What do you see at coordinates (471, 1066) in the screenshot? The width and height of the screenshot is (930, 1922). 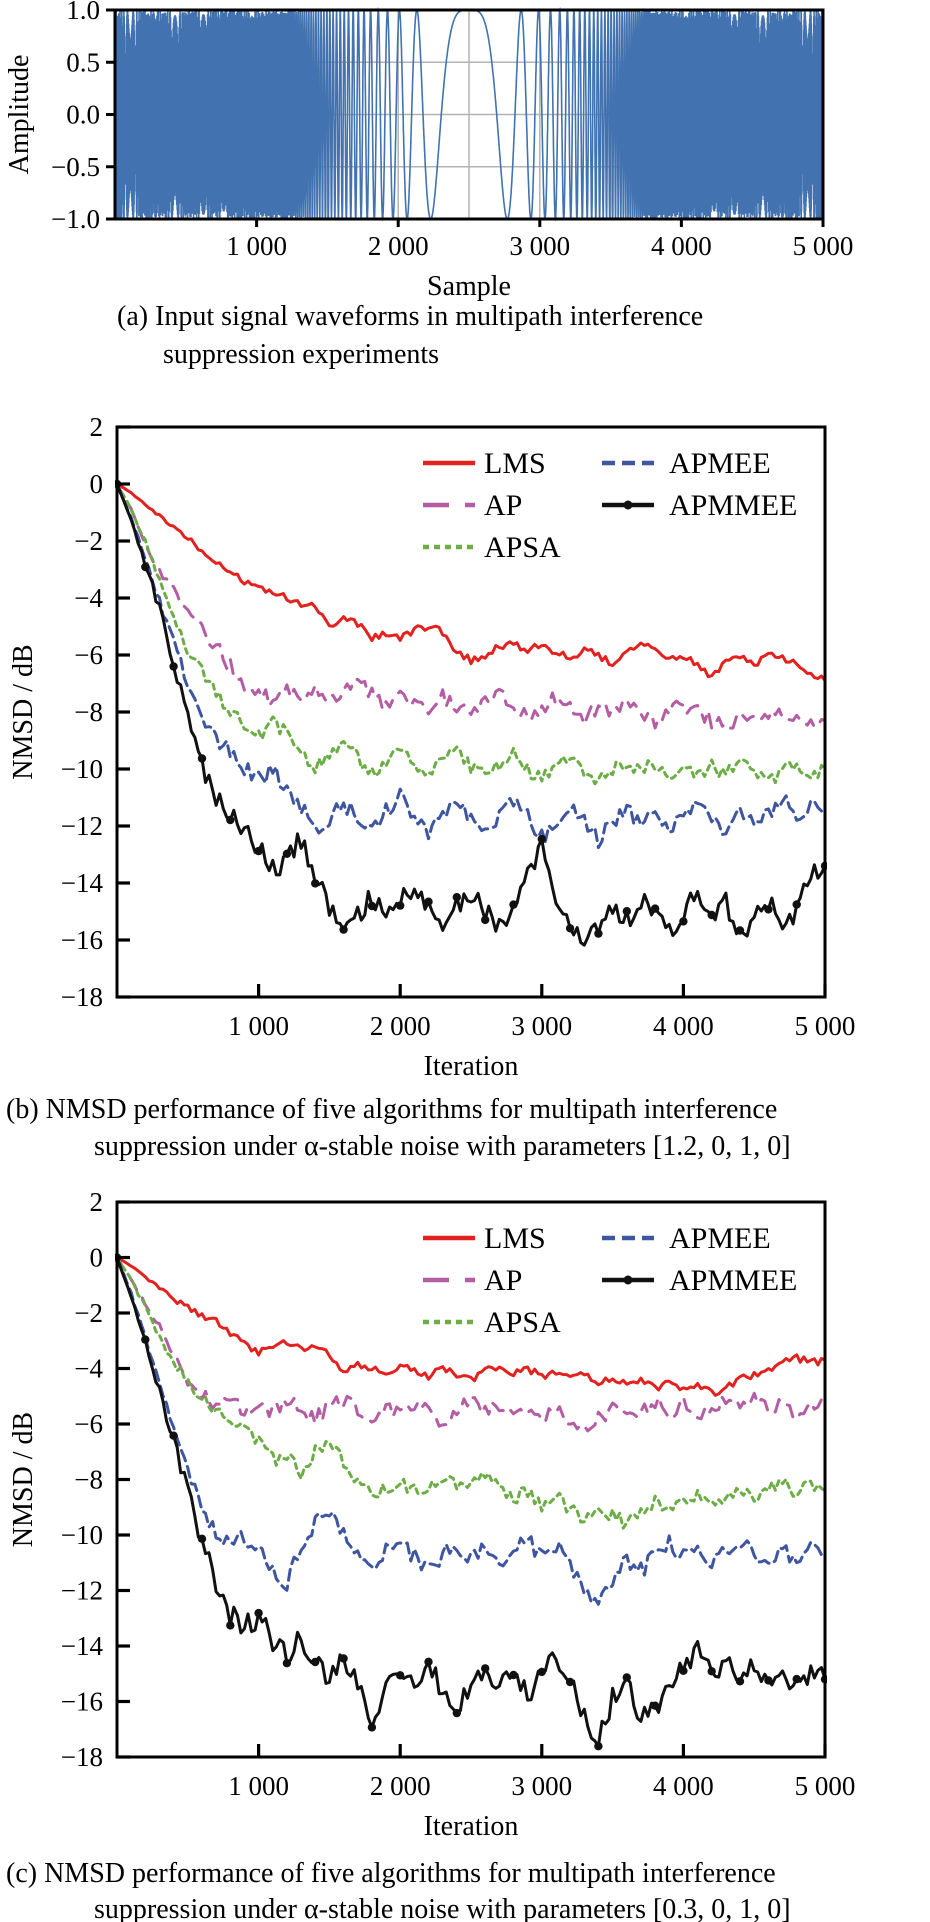 I see `x-axis-label: Iteration` at bounding box center [471, 1066].